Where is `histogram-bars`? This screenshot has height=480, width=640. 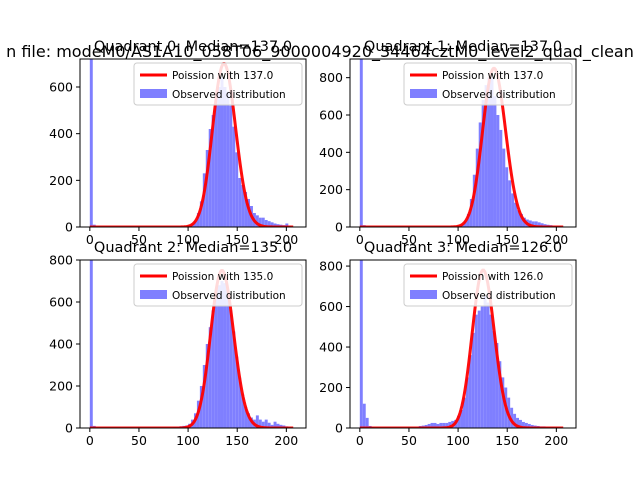
histogram-bars is located at coordinates (462, 143).